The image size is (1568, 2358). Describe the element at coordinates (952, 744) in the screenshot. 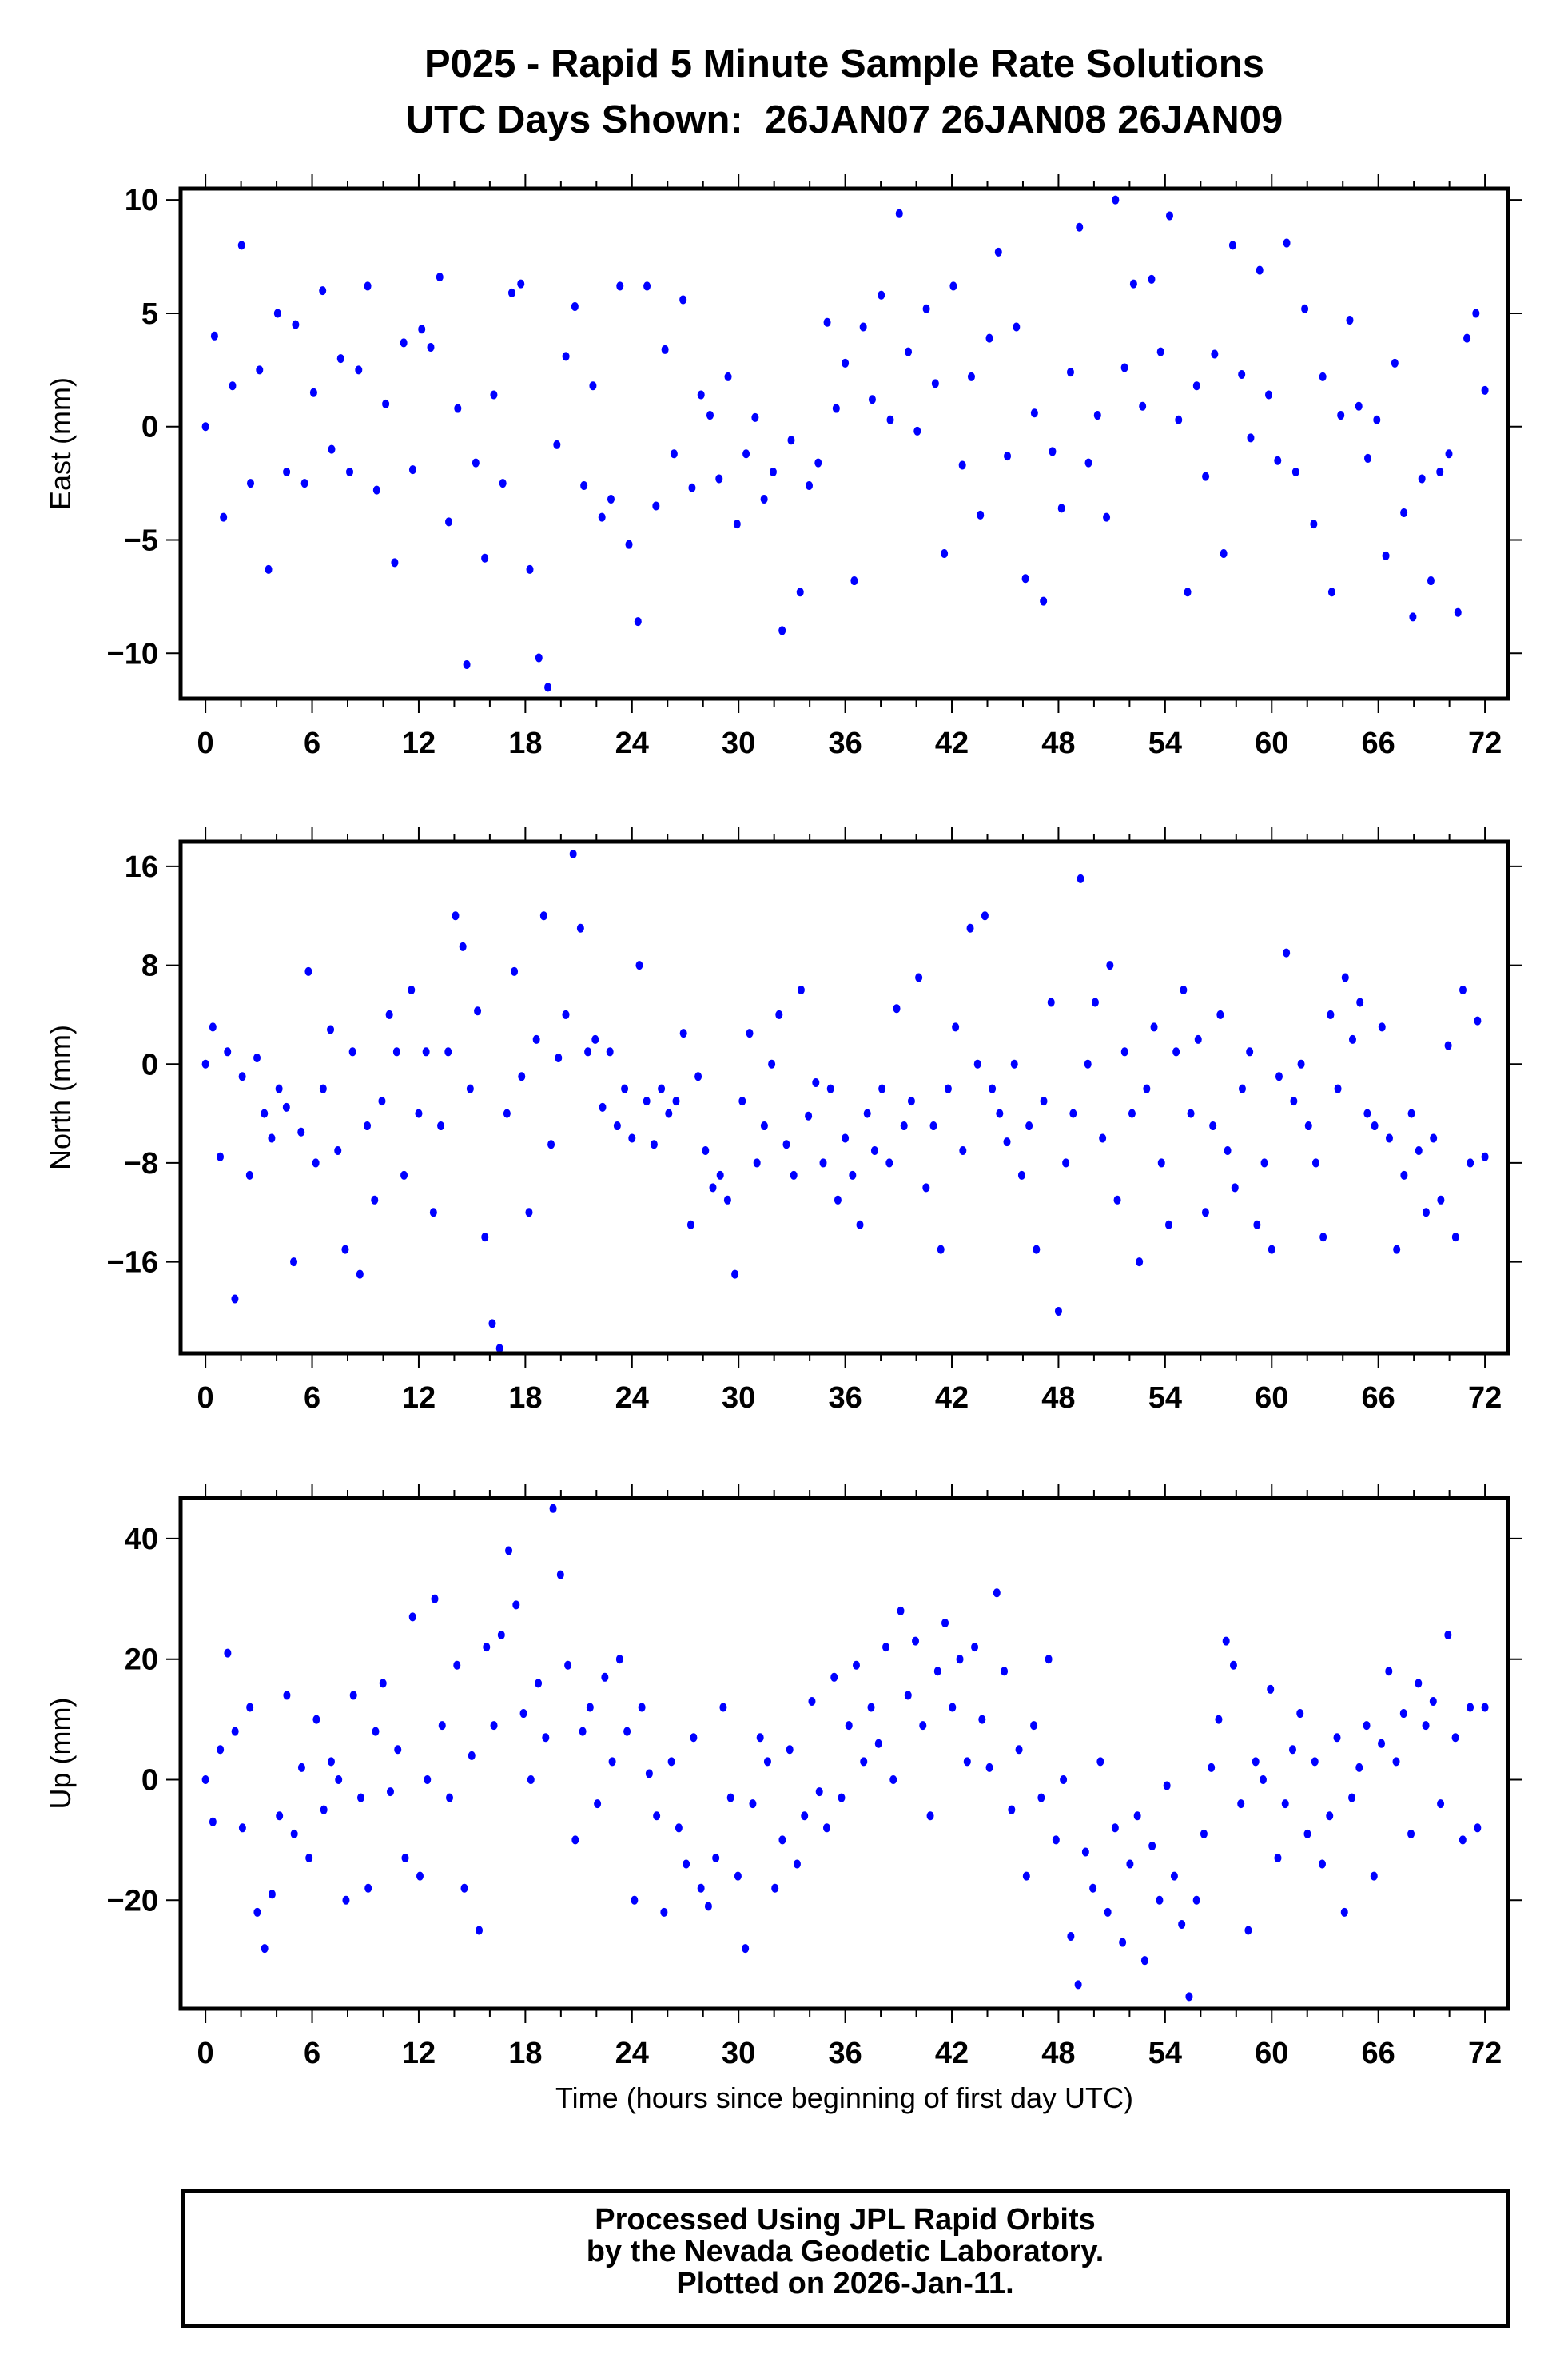

I see `x-tick-label: 42` at that location.